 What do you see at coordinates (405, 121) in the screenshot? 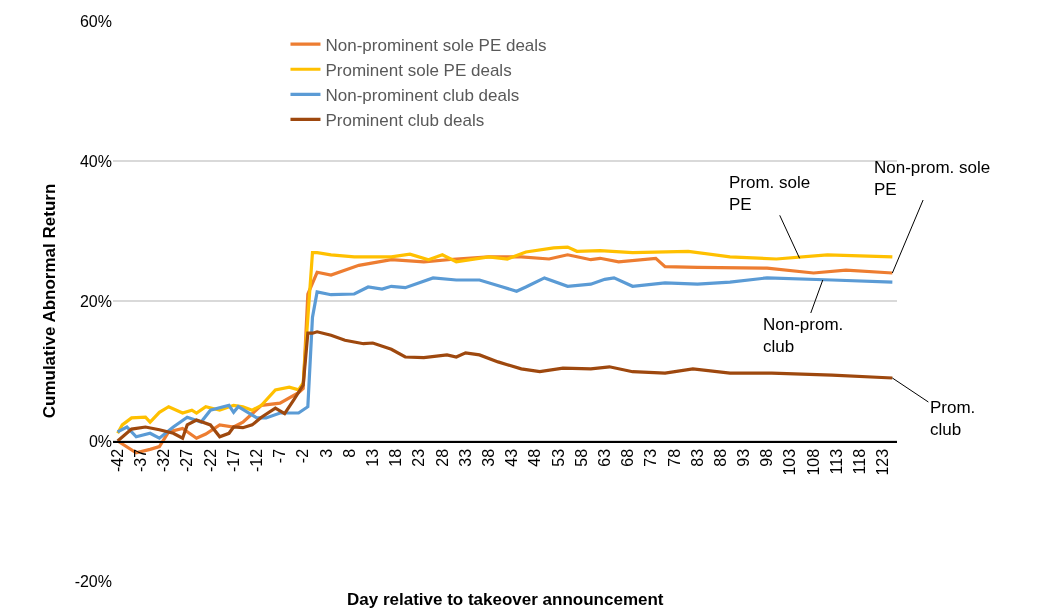
I see `legend-label: Prominent club deals` at bounding box center [405, 121].